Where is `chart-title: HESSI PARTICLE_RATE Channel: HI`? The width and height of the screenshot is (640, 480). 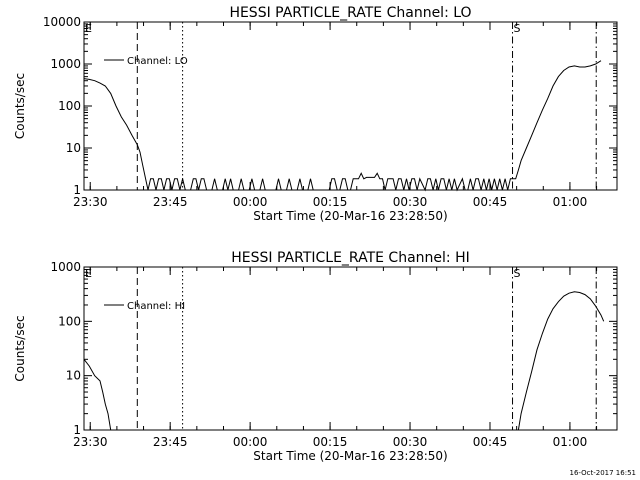
chart-title: HESSI PARTICLE_RATE Channel: HI is located at coordinates (350, 258).